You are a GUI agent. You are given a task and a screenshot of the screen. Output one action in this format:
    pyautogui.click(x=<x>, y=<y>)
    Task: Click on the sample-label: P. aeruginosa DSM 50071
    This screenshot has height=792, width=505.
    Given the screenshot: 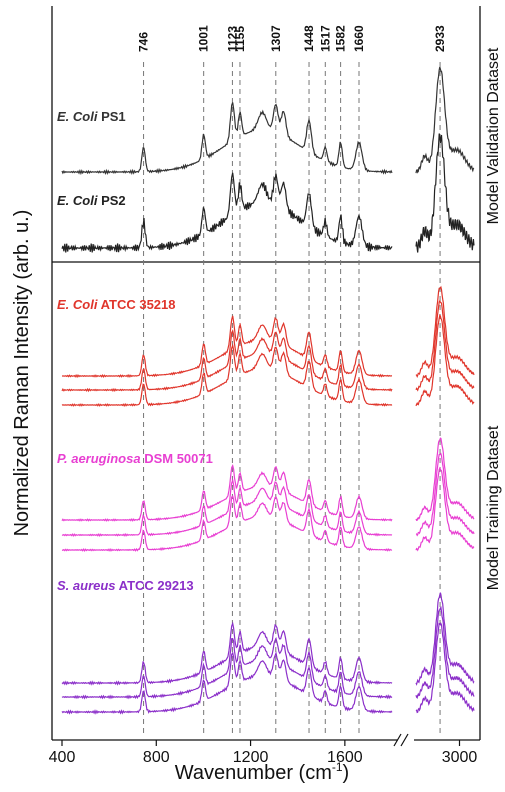 What is the action you would take?
    pyautogui.click(x=135, y=458)
    